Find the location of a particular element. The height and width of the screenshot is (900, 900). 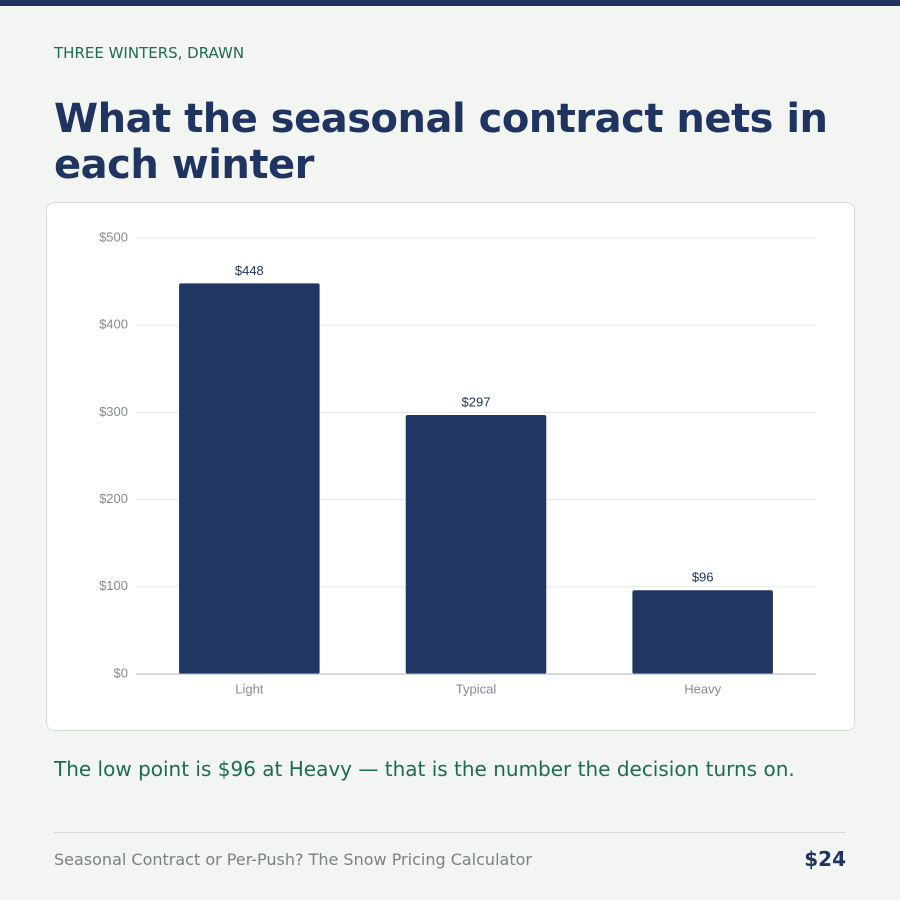

y-tick-label: $500 is located at coordinates (113, 236).